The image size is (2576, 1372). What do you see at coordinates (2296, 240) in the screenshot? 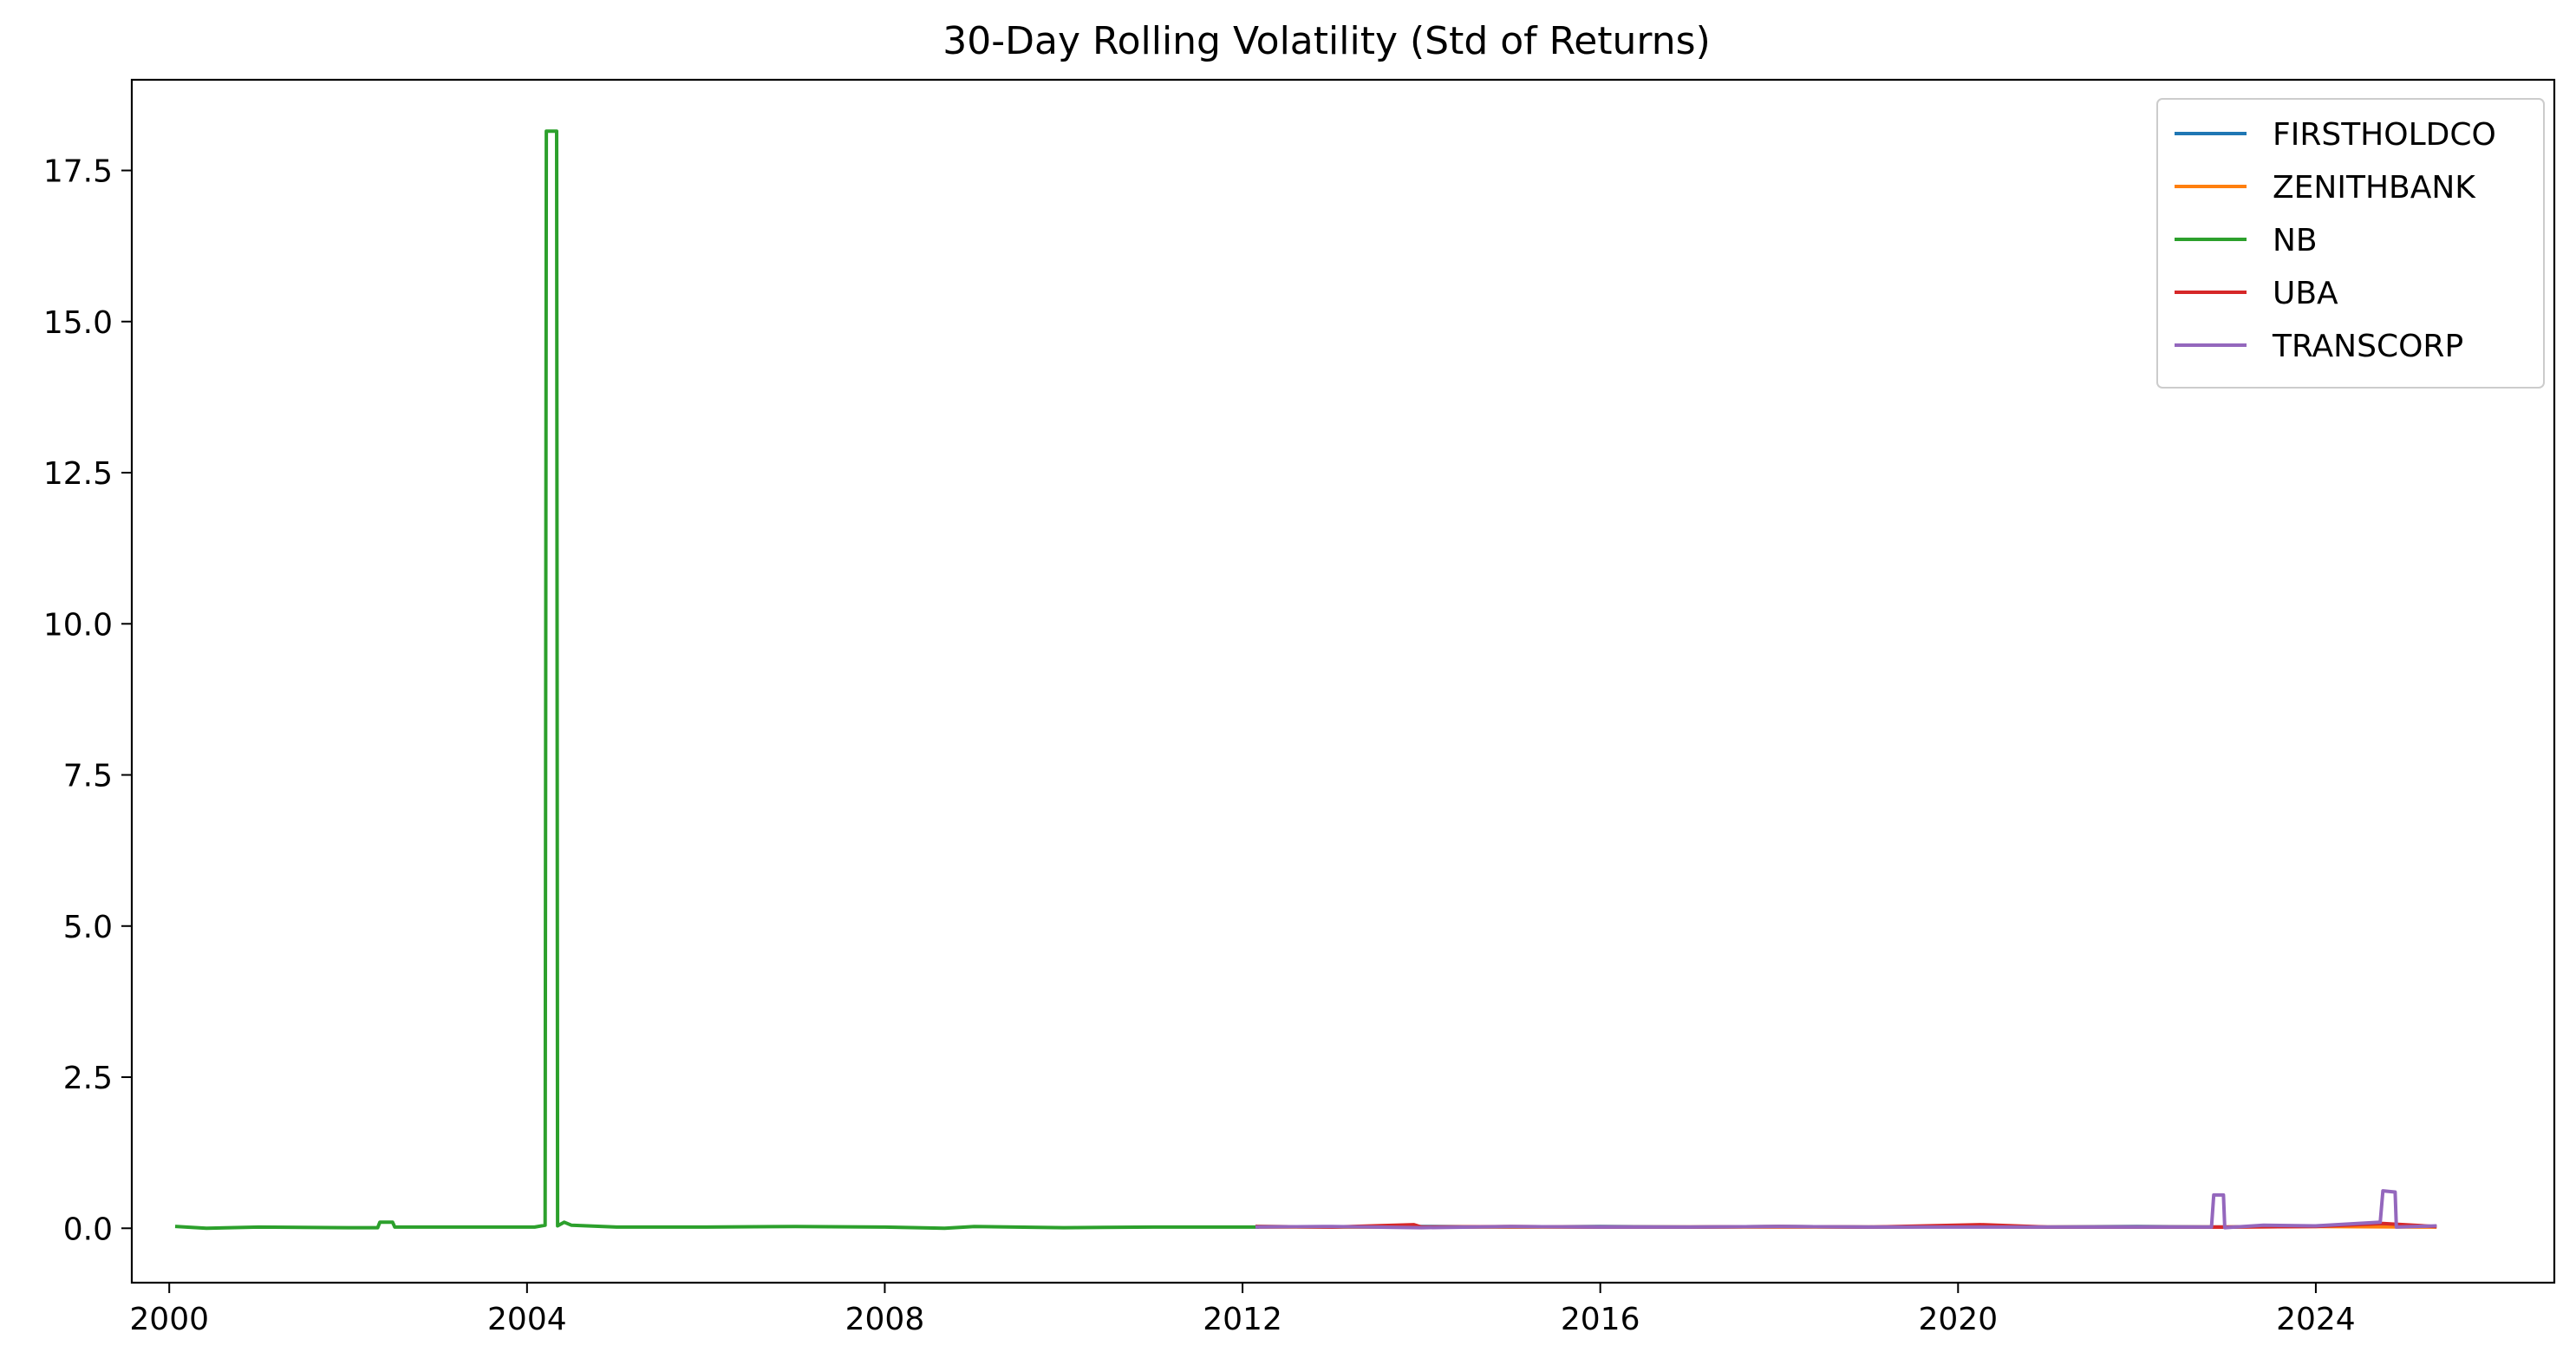
I see `legend-label: NB` at bounding box center [2296, 240].